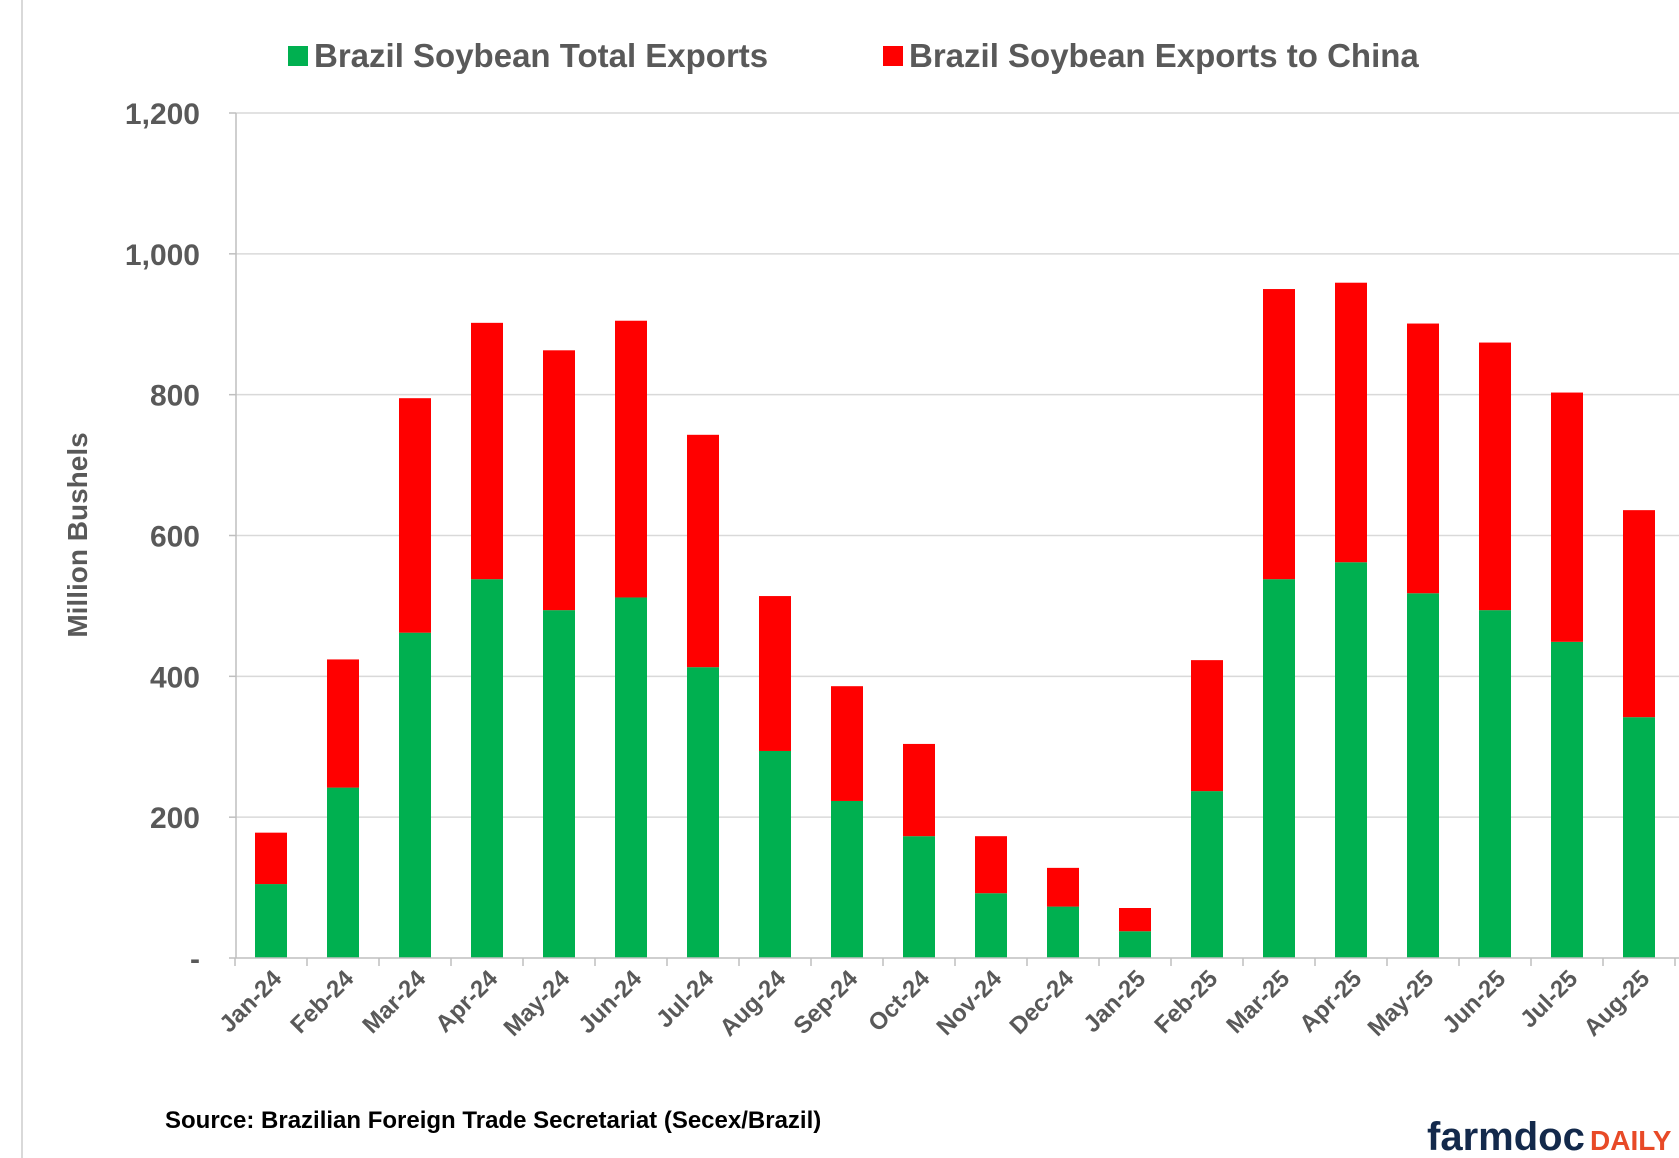 The width and height of the screenshot is (1679, 1158). What do you see at coordinates (1330, 1001) in the screenshot?
I see `x-tick-label: Apr-25` at bounding box center [1330, 1001].